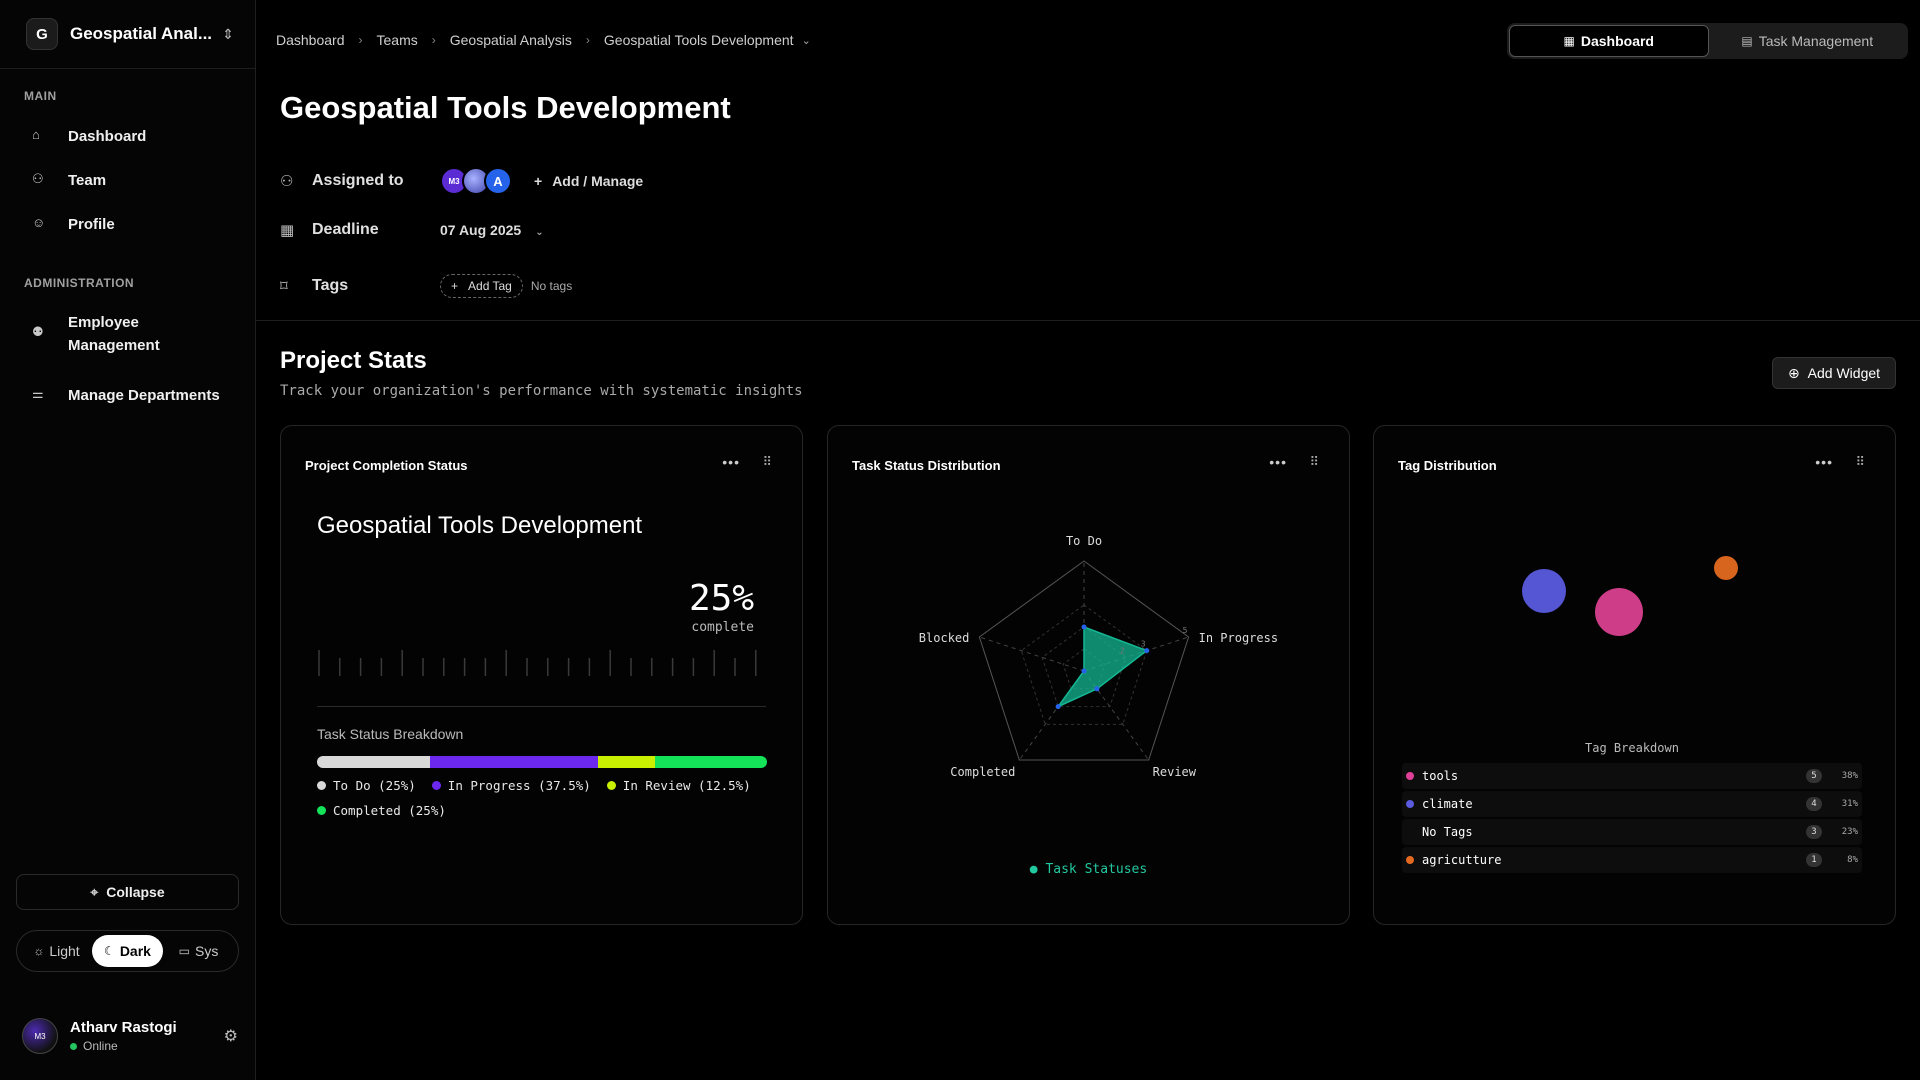 The width and height of the screenshot is (1920, 1080). What do you see at coordinates (1814, 832) in the screenshot?
I see `tag-count: 3` at bounding box center [1814, 832].